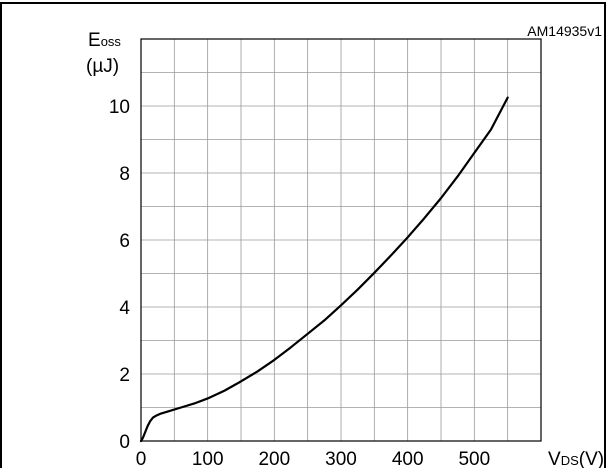 This screenshot has height=468, width=606. Describe the element at coordinates (94, 40) in the screenshot. I see `y-axis-label-main: E` at that location.